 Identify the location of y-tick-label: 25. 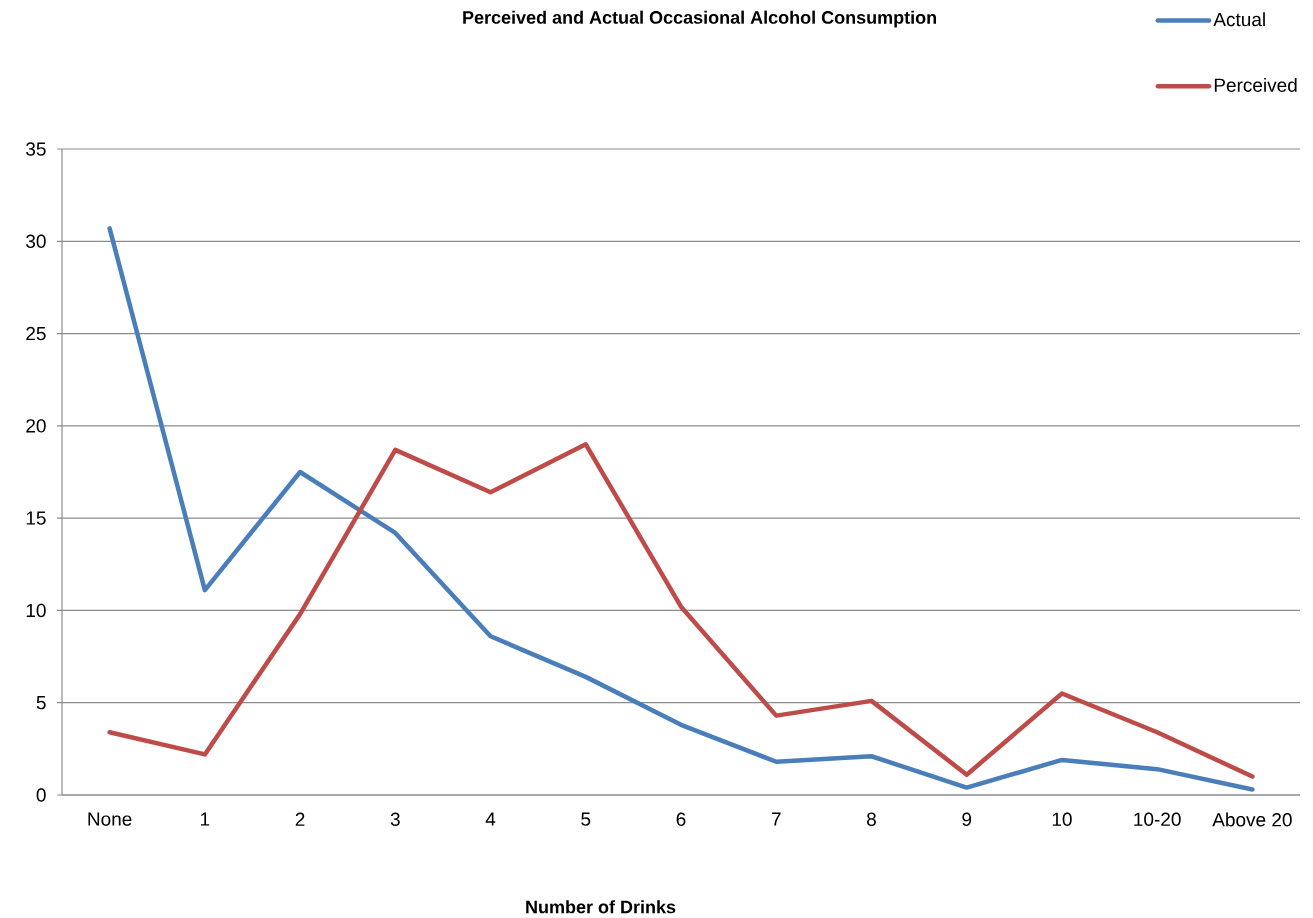
(36, 333).